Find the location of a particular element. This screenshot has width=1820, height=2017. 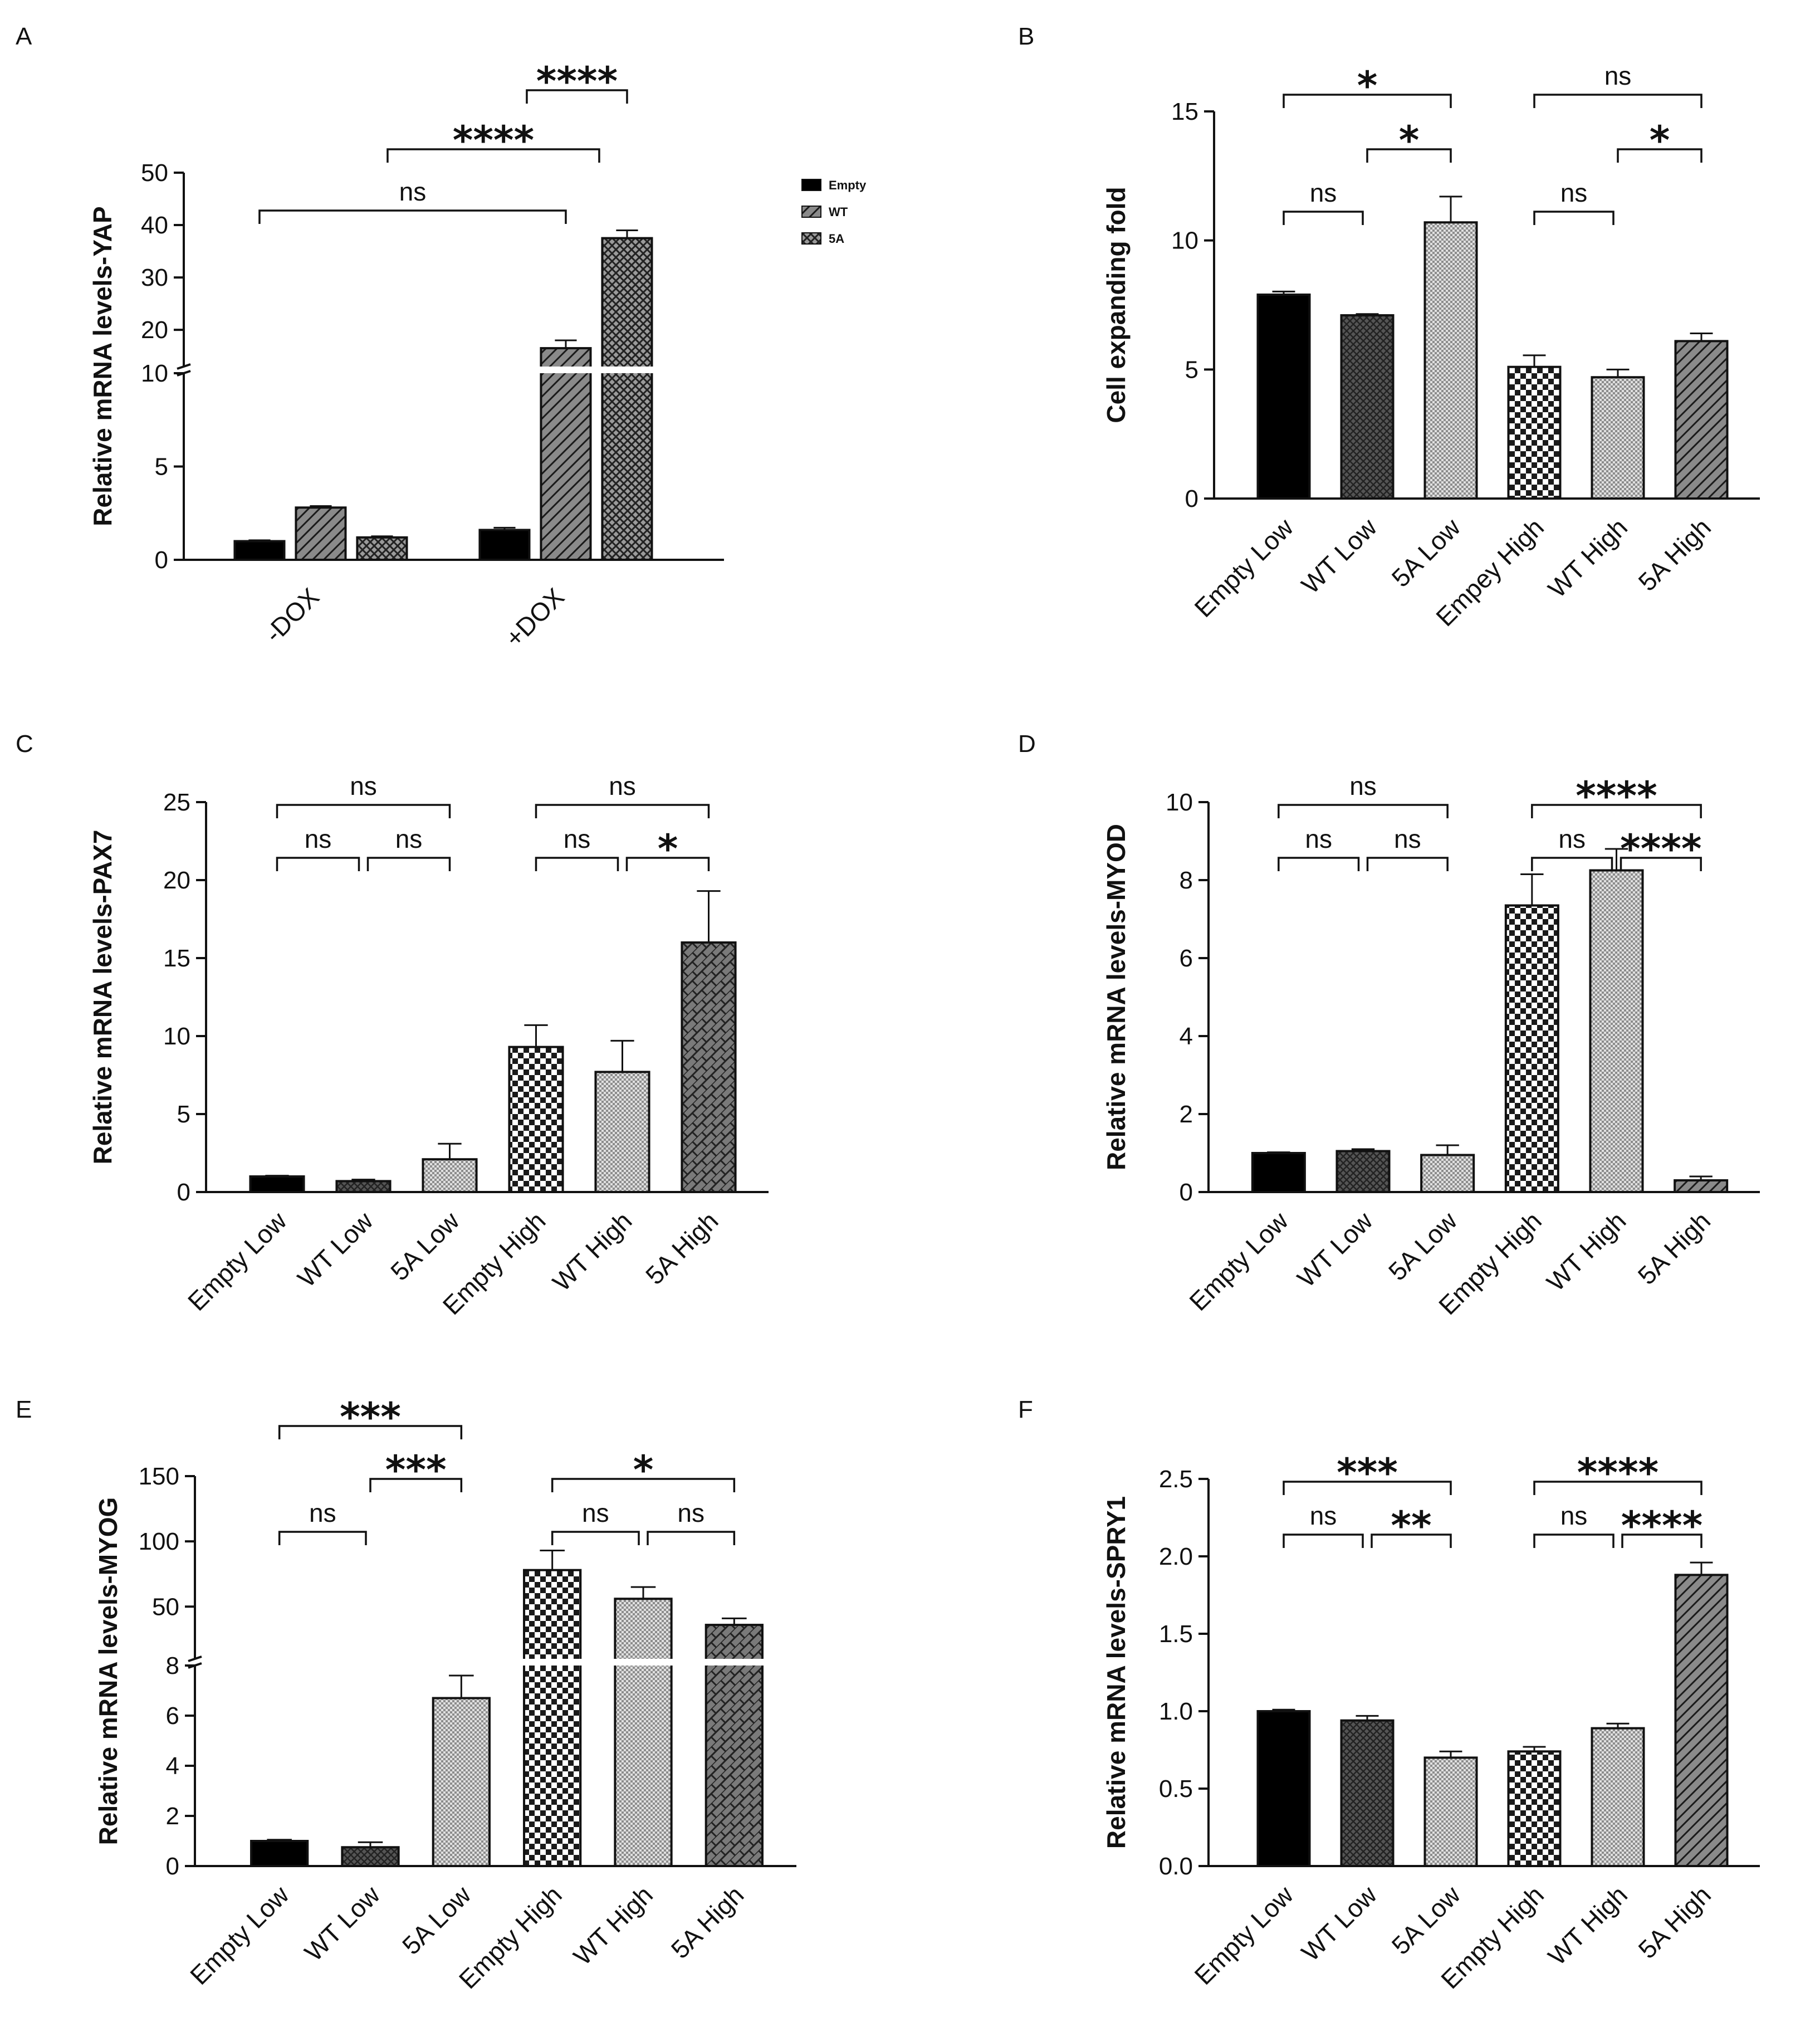

y-tick-label: 2.0 is located at coordinates (1176, 1556).